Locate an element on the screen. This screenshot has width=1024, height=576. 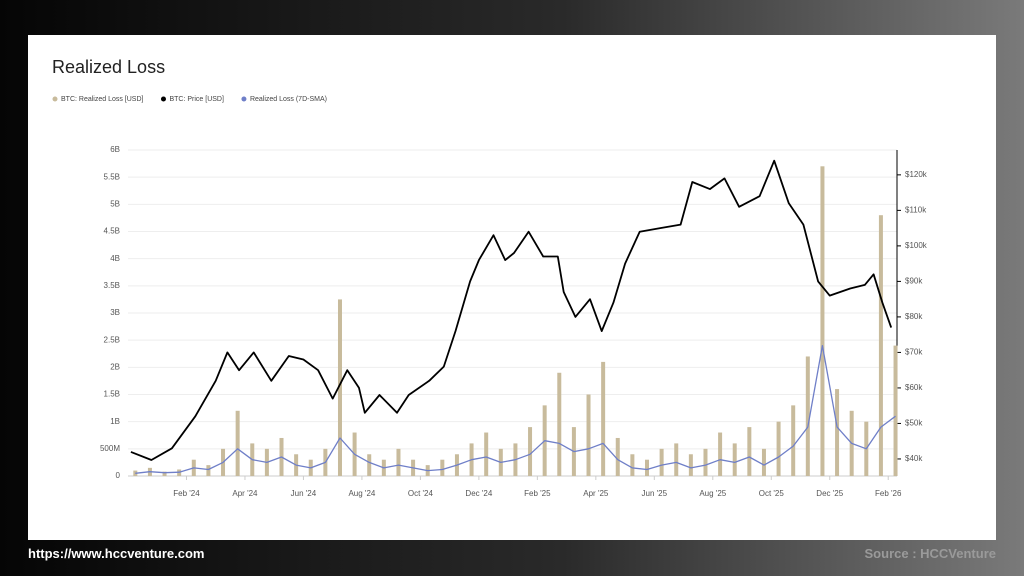
y-tick-label: 4.5B is located at coordinates (112, 231).